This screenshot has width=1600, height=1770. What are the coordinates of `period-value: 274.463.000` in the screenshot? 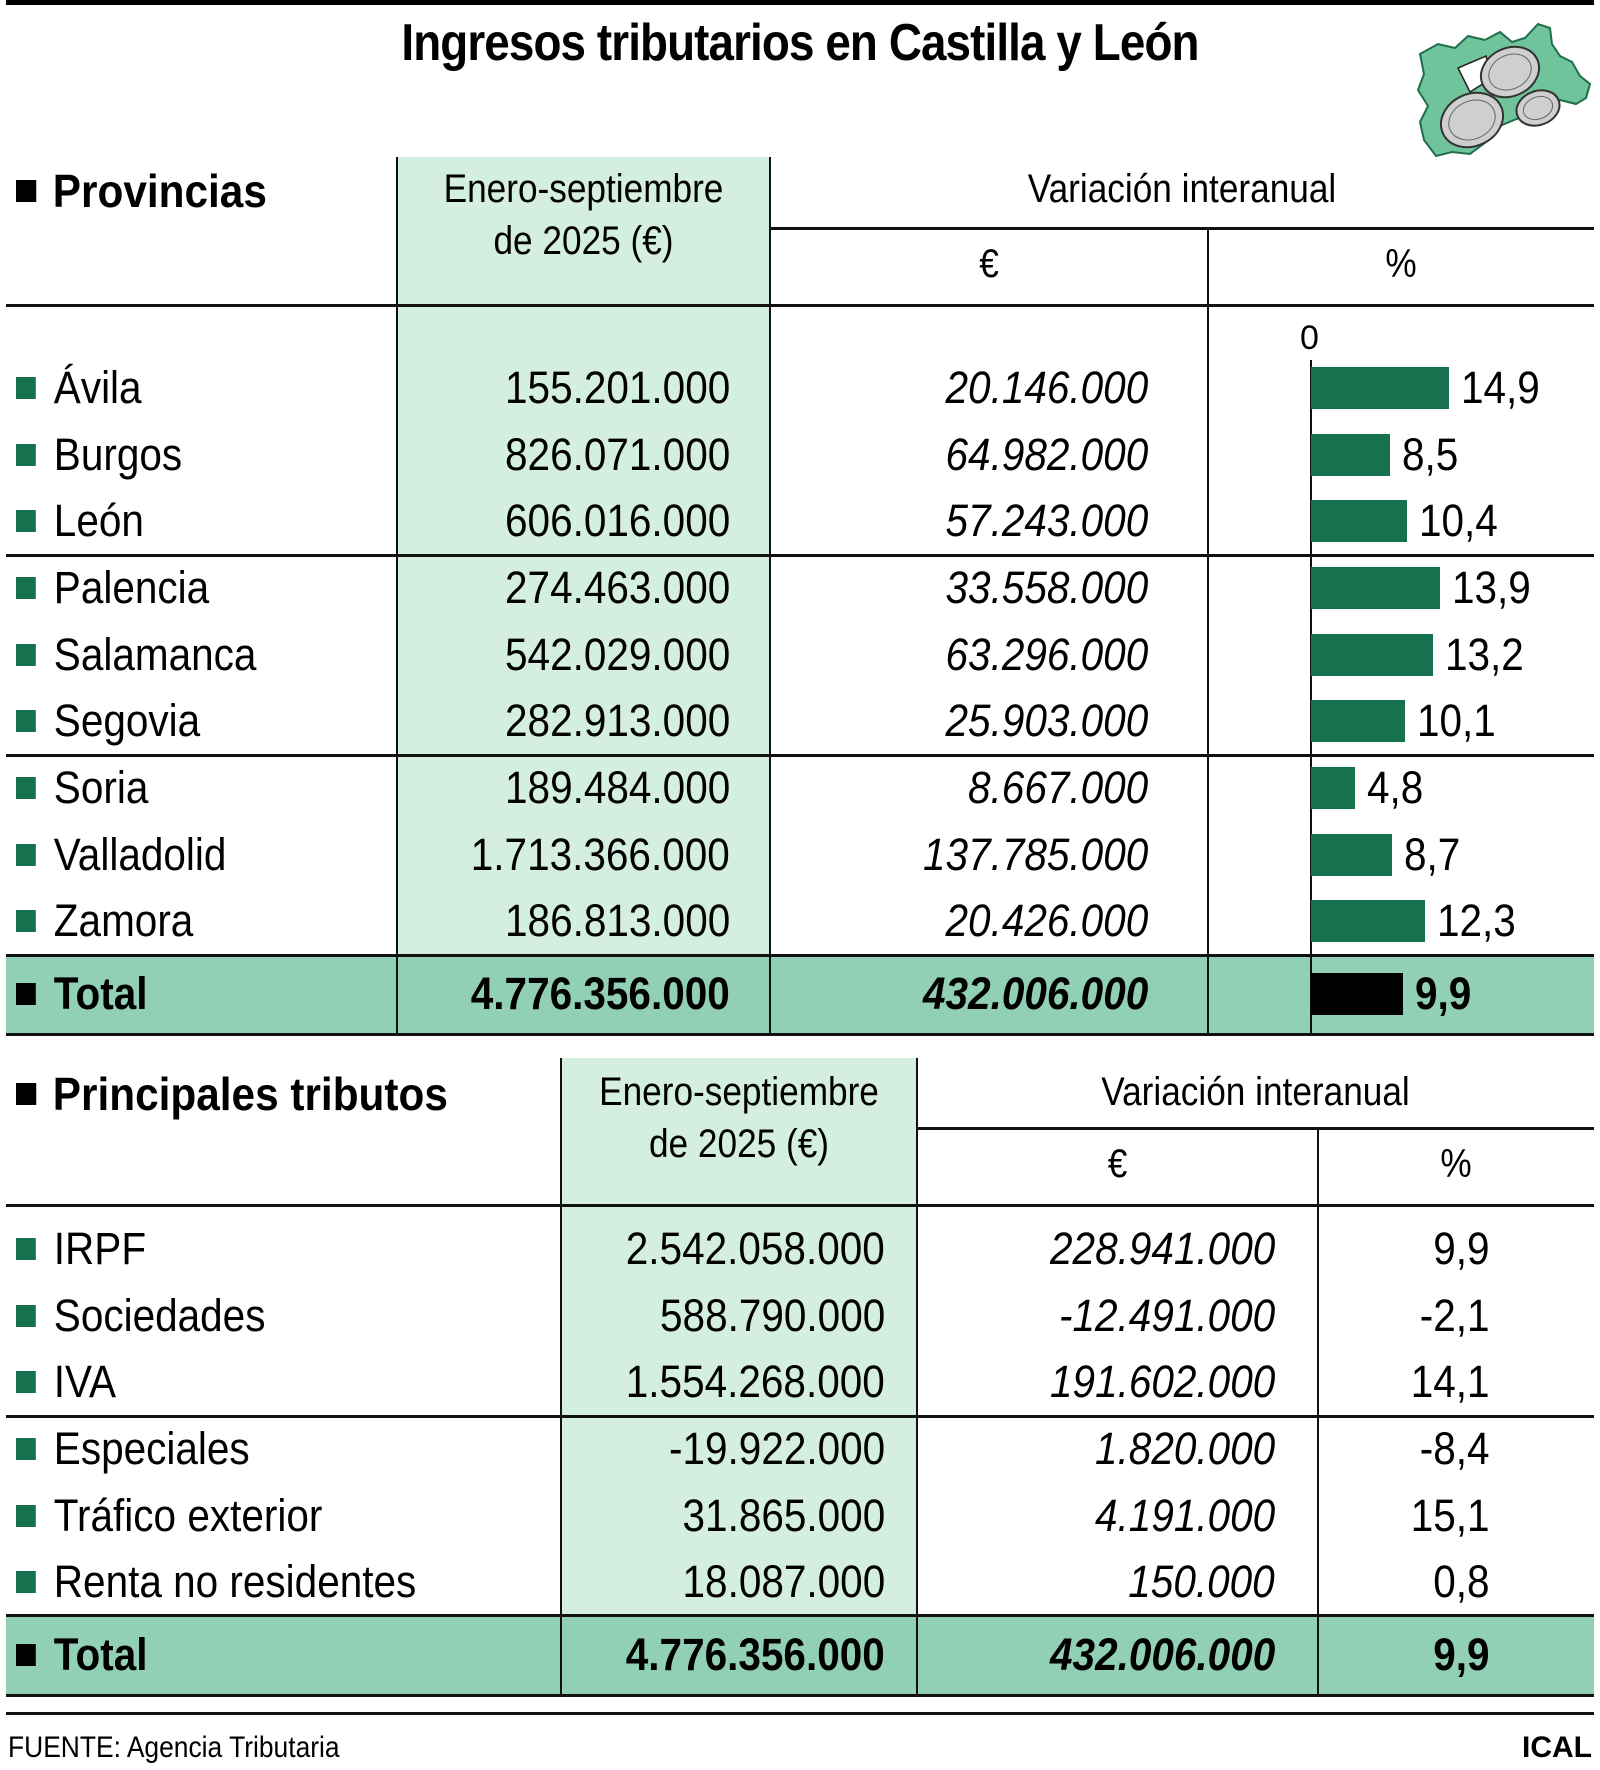 It's located at (617, 587).